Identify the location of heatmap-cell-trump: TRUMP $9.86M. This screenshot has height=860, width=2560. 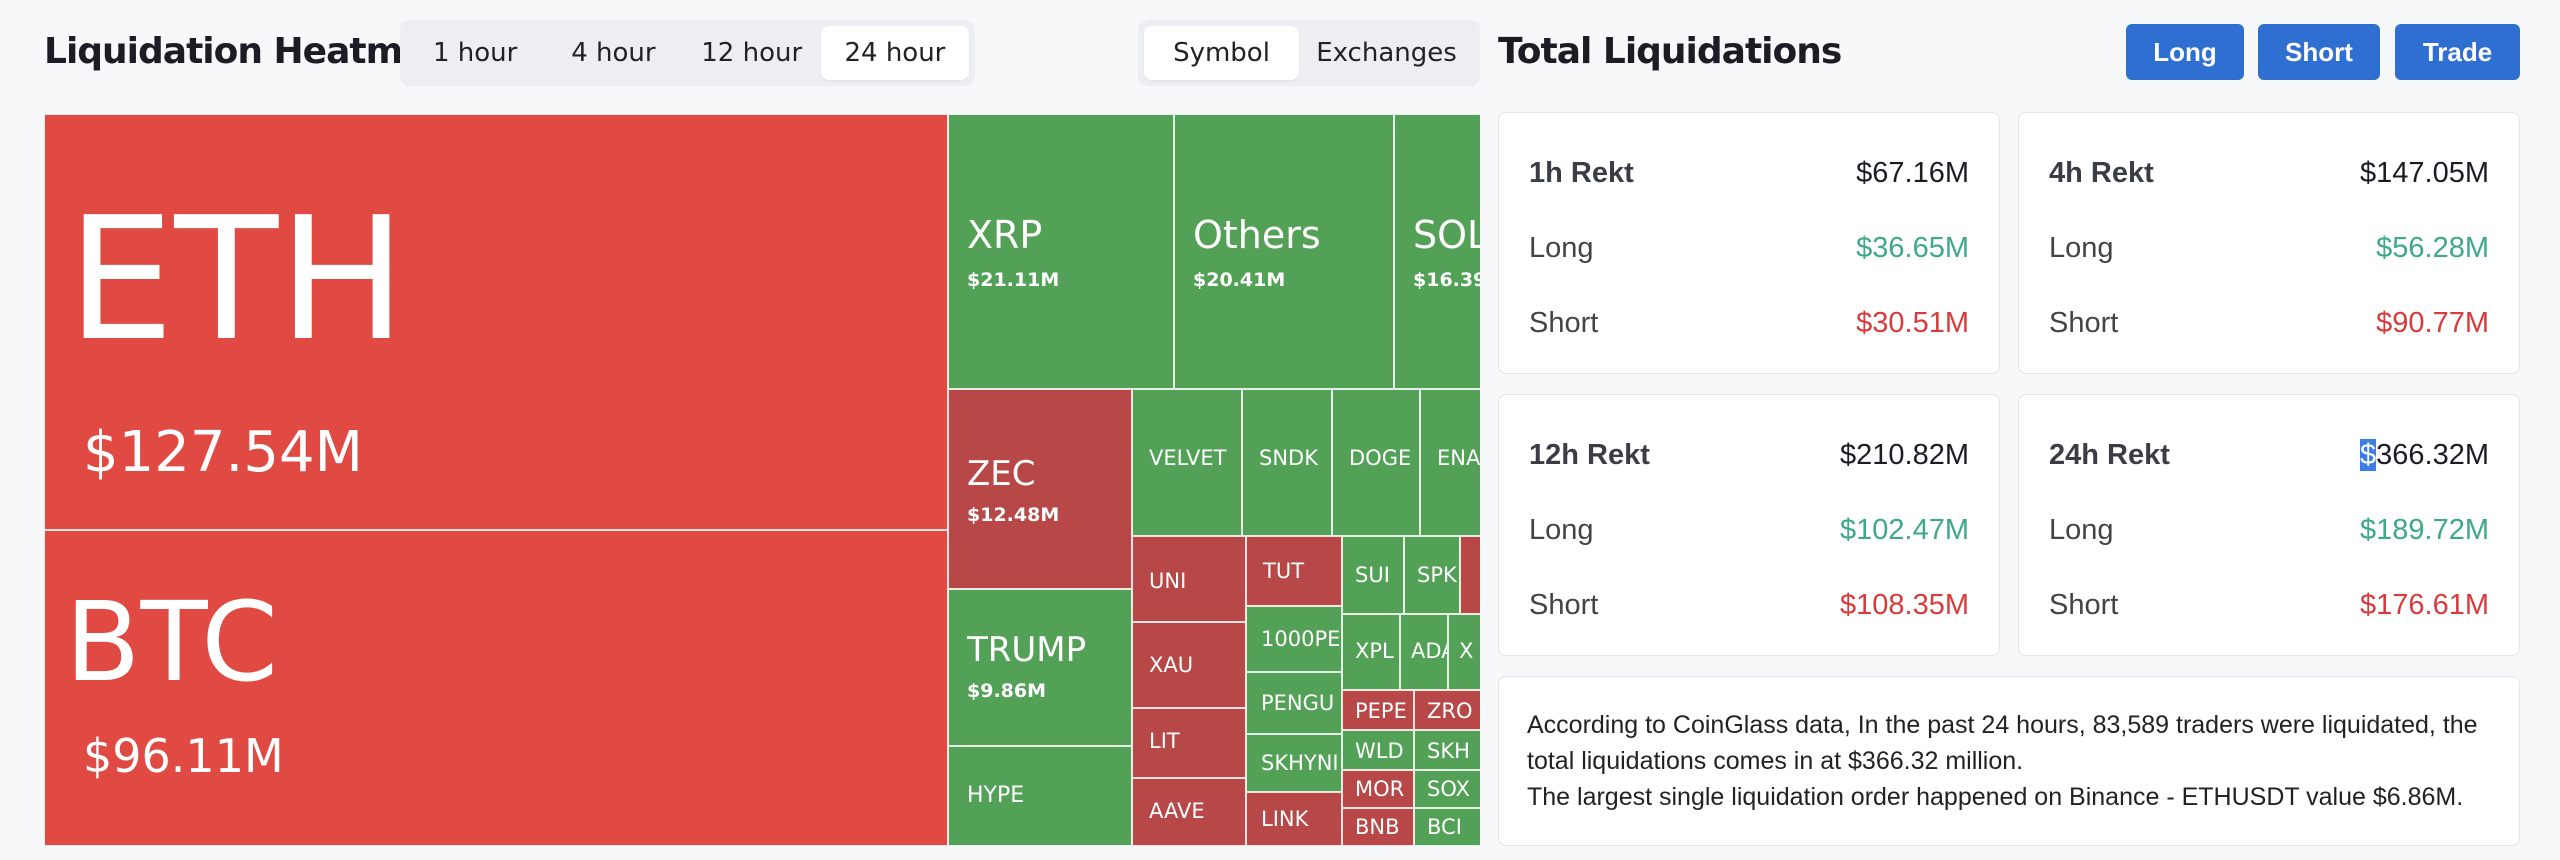
(1040, 667).